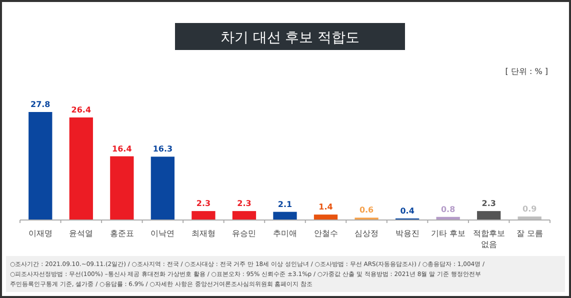  What do you see at coordinates (285, 233) in the screenshot?
I see `x-tick-label: 추미애` at bounding box center [285, 233].